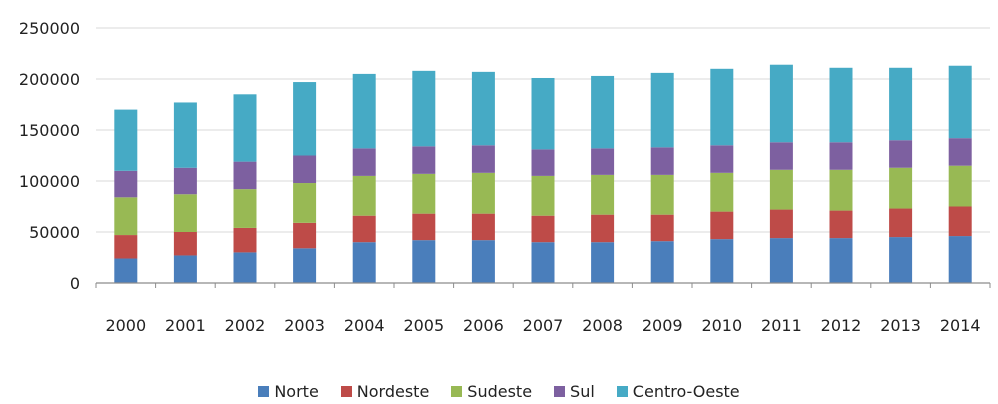 This screenshot has width=998, height=404. I want to click on bar-centro-oeste-2014, so click(960, 102).